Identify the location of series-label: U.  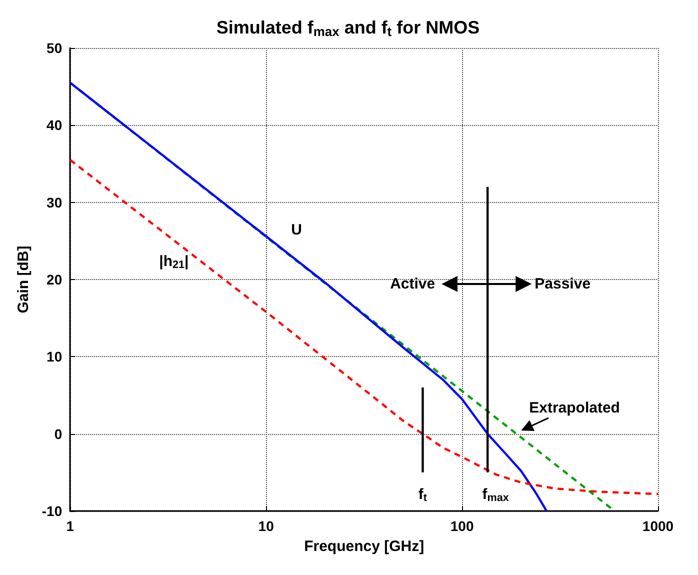
(296, 229).